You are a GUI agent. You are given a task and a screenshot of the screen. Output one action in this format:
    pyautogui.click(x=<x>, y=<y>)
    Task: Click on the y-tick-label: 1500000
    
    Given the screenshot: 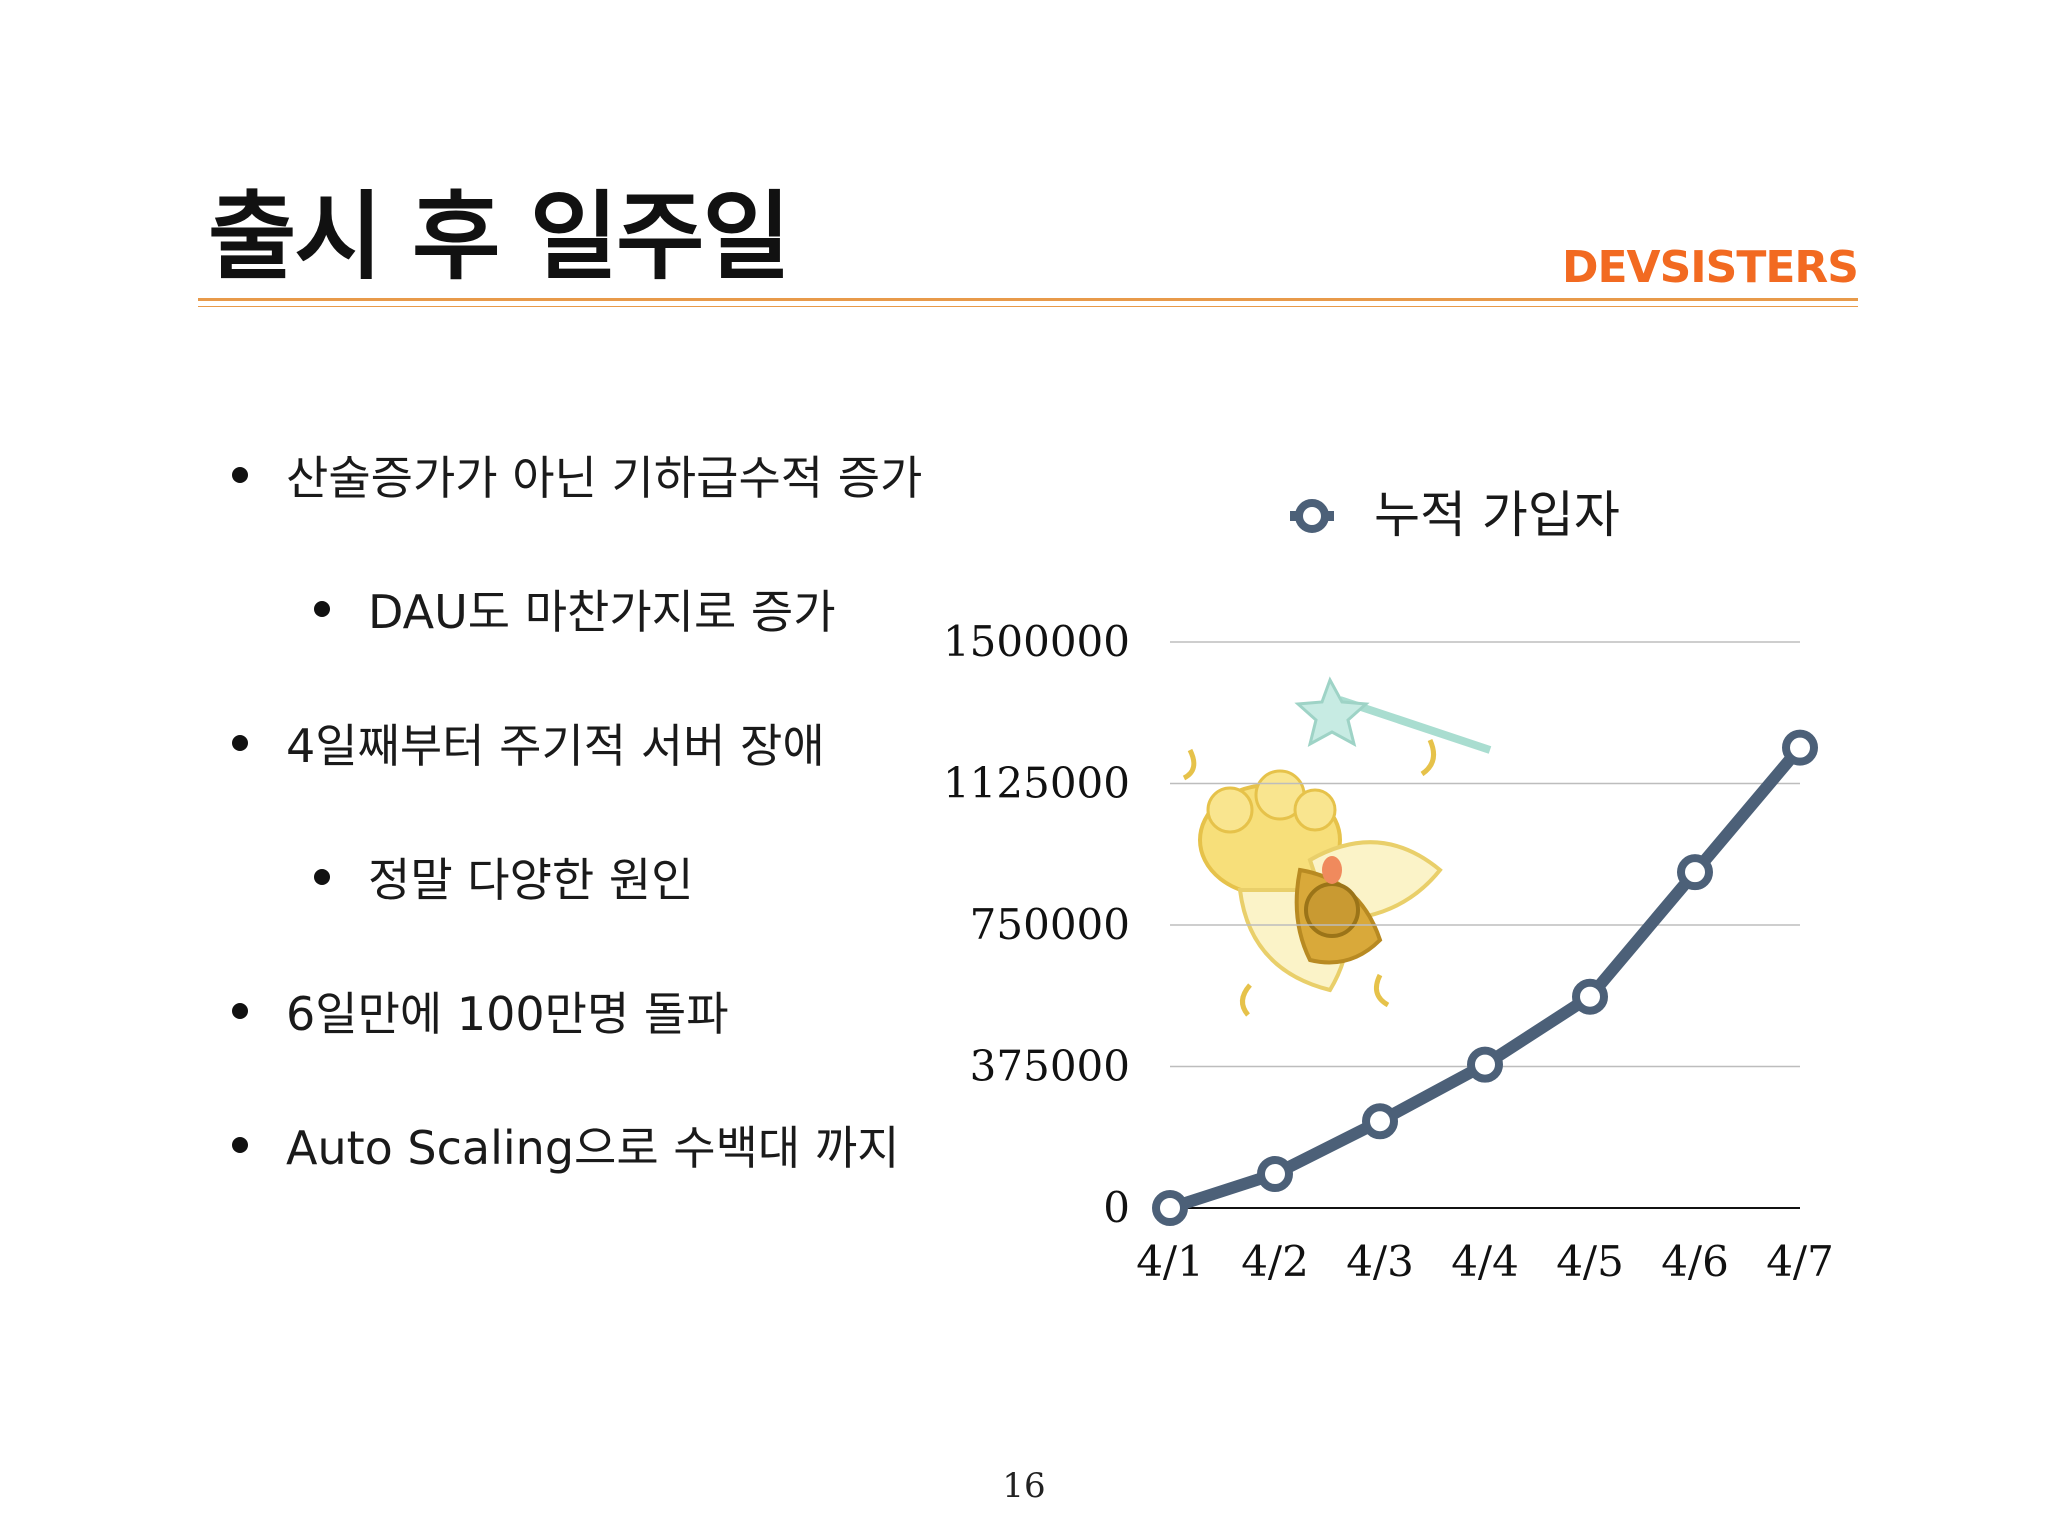 What is the action you would take?
    pyautogui.click(x=1036, y=641)
    